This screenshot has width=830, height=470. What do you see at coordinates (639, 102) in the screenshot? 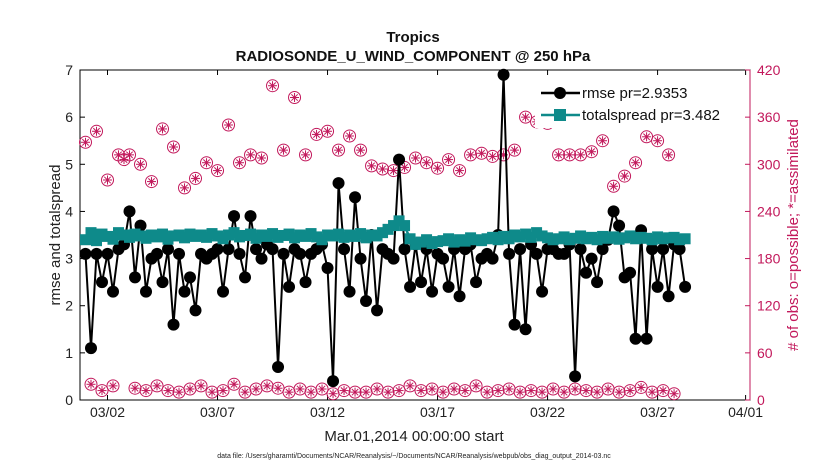
I see `legend: rmse pr=2.9353 totalspread pr=3.482` at bounding box center [639, 102].